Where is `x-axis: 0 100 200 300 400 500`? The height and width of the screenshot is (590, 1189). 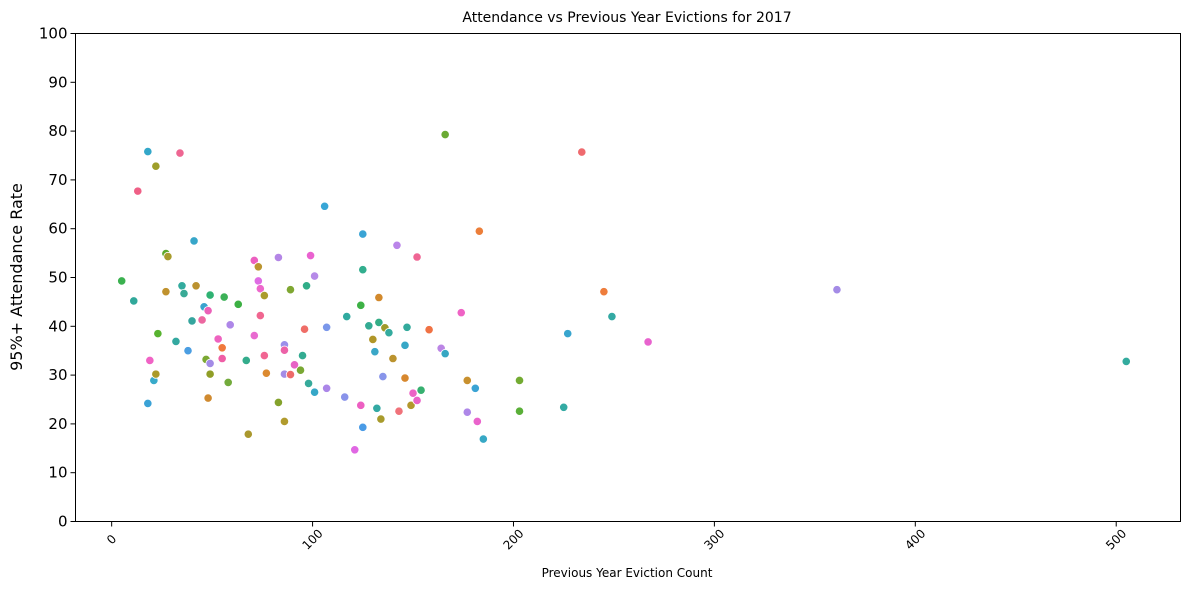
x-axis: 0 100 200 300 400 500 is located at coordinates (616, 537).